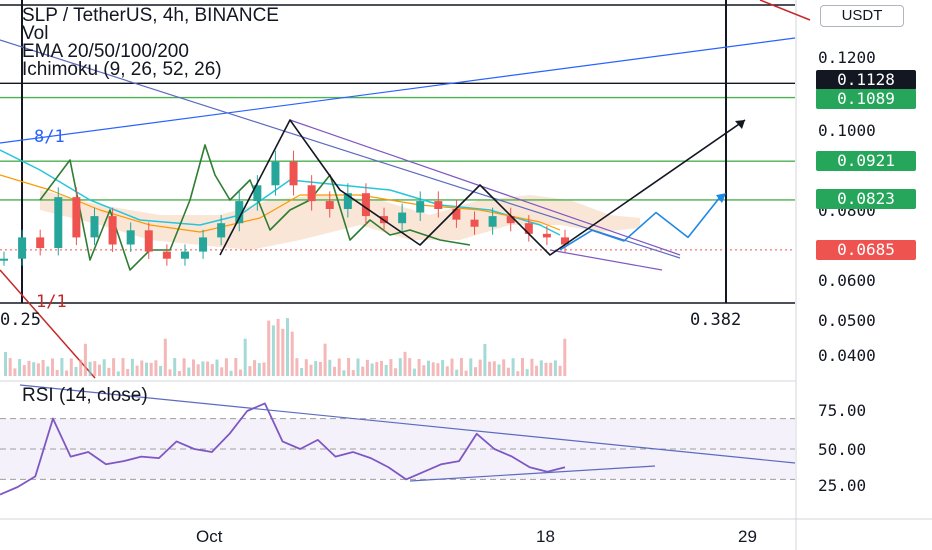  I want to click on volume-indicator-label: Vol, so click(35, 33).